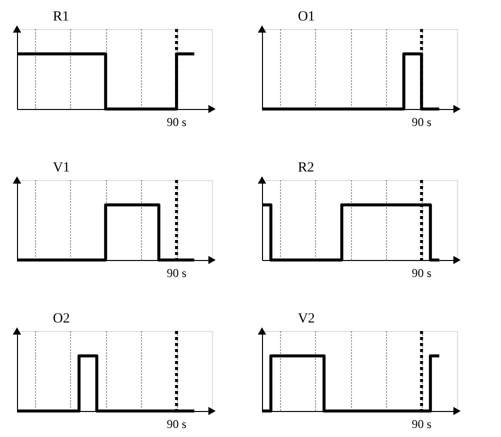 The width and height of the screenshot is (501, 437). I want to click on chart-title: V1, so click(61, 168).